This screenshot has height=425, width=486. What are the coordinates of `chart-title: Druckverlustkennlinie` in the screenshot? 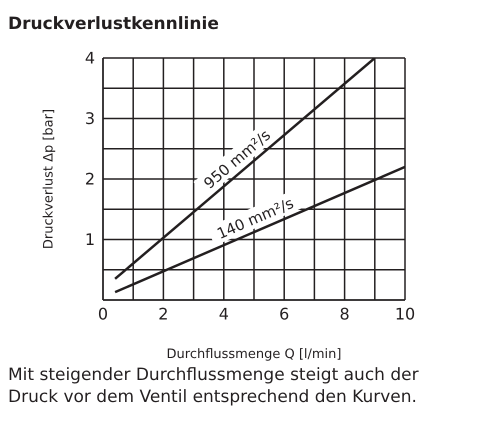 It's located at (114, 24).